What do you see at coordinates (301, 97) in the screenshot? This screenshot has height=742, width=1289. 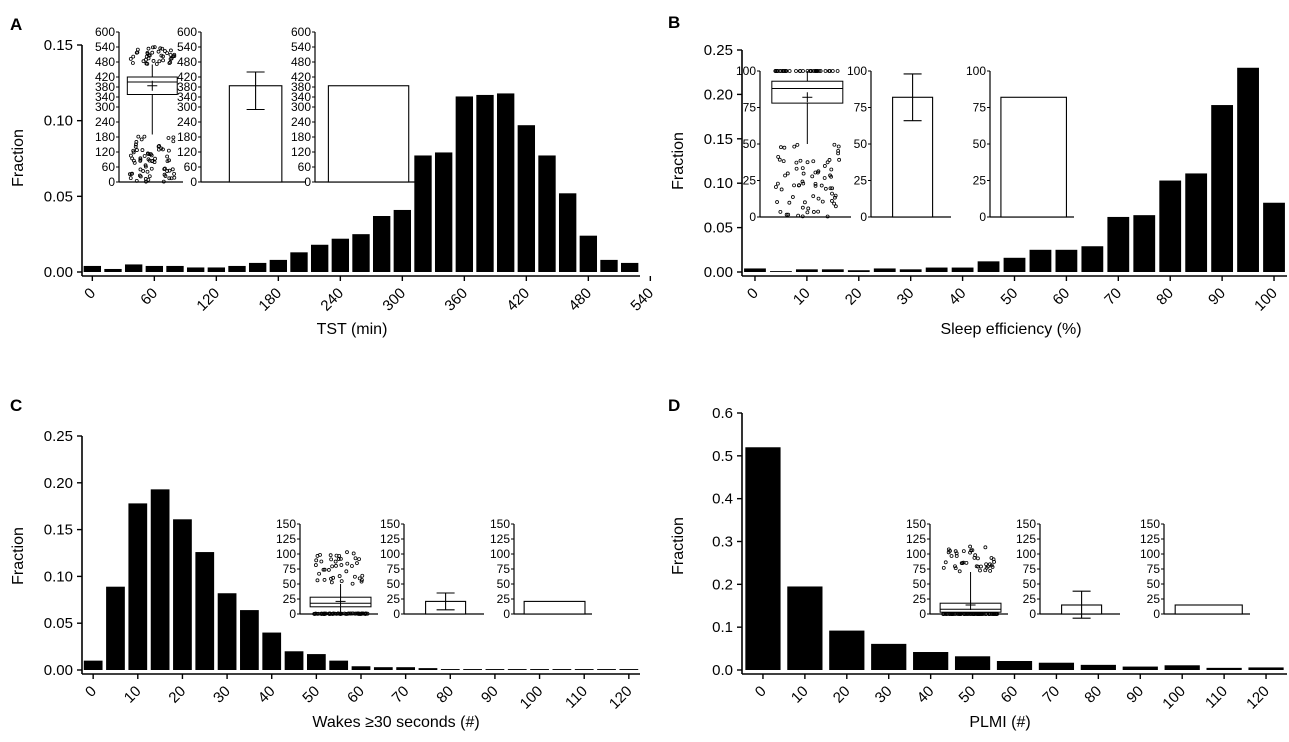 I see `inset-y-tick-label: 340` at bounding box center [301, 97].